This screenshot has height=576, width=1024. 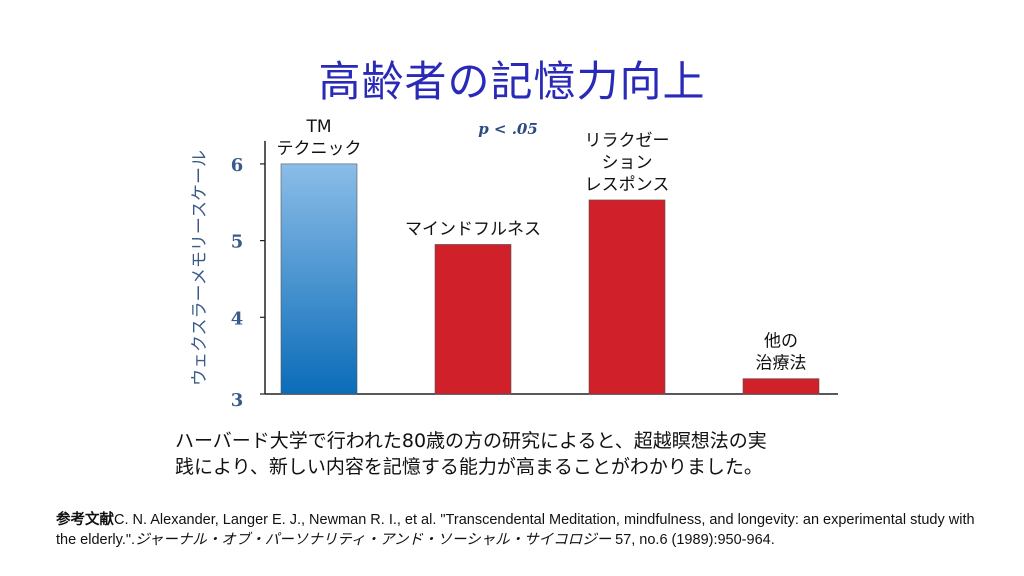 What do you see at coordinates (693, 540) in the screenshot?
I see `reference-tail: 57, no.6 (1989):950-964.` at bounding box center [693, 540].